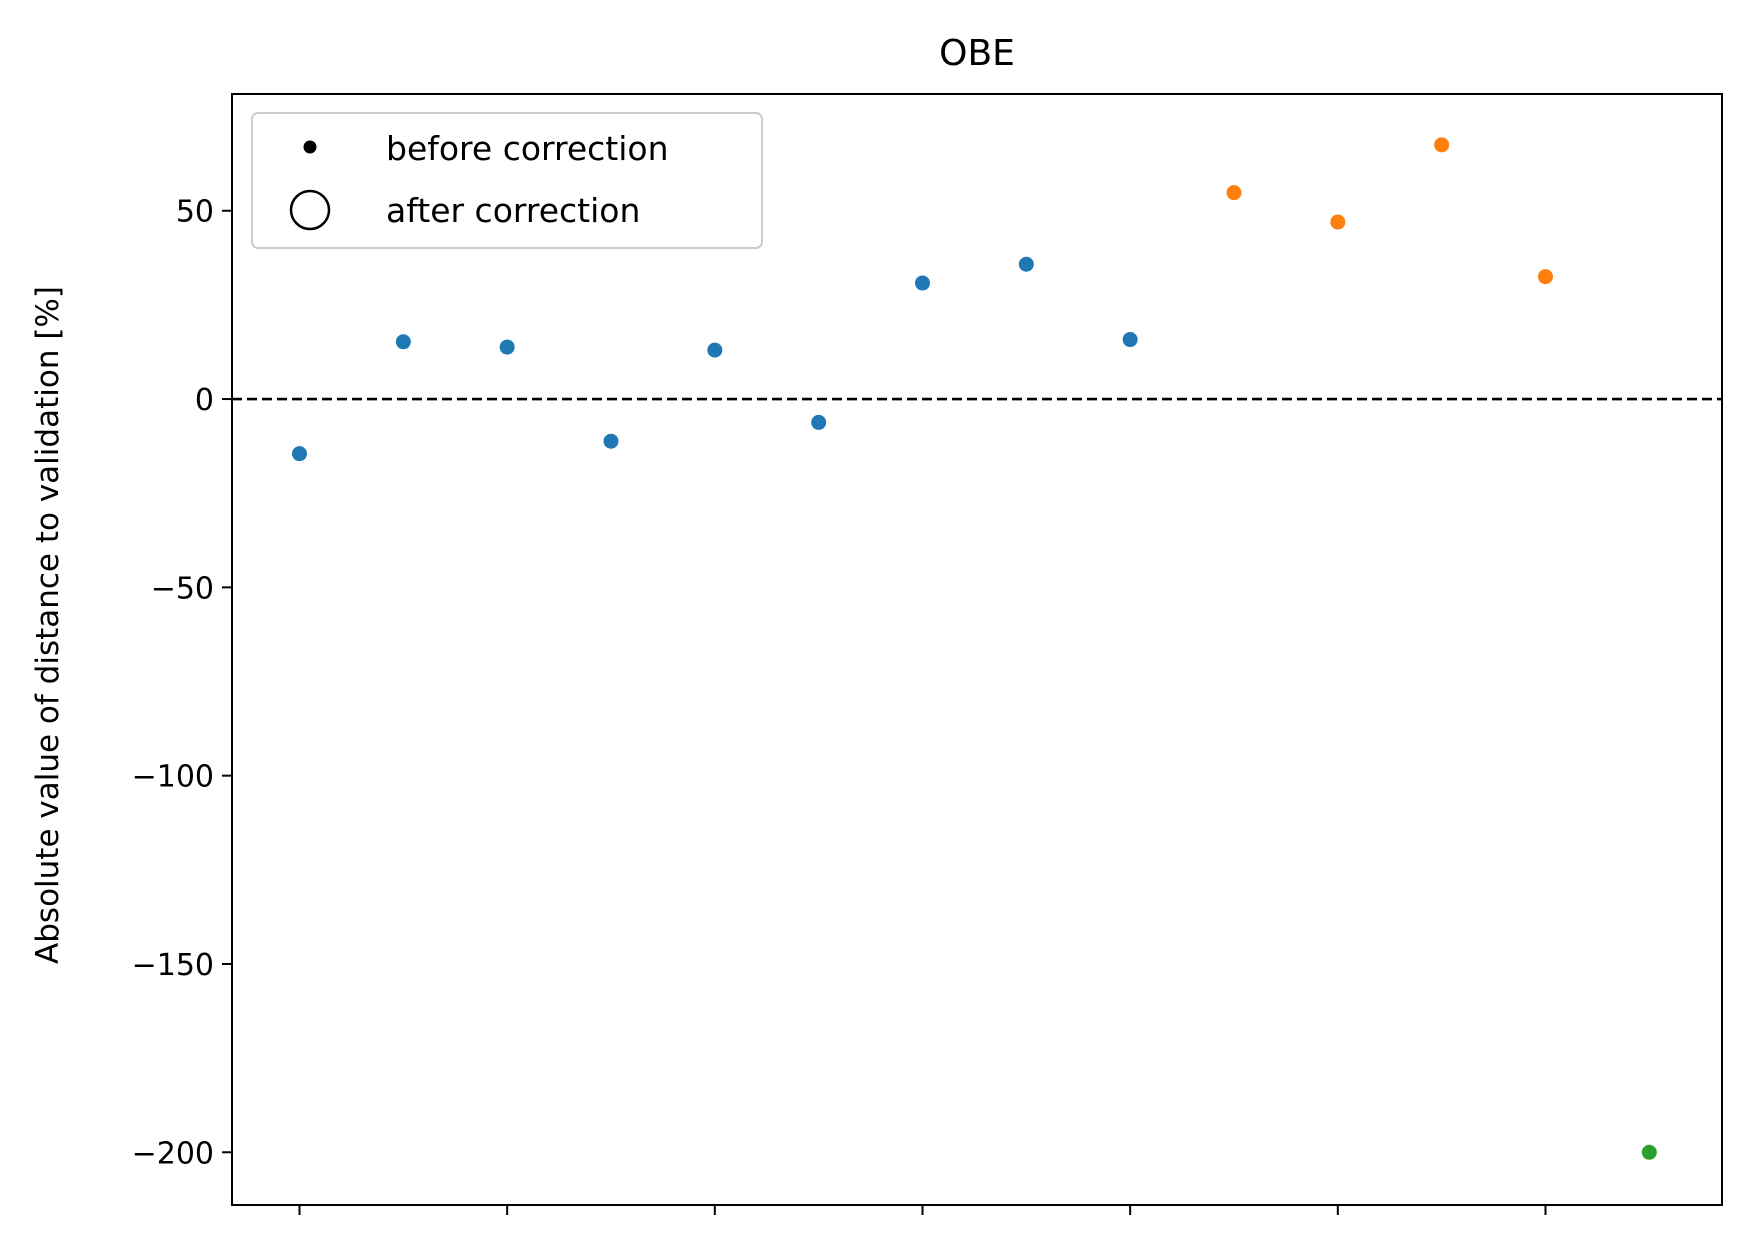 The width and height of the screenshot is (1748, 1246). I want to click on legend-frame, so click(507, 180).